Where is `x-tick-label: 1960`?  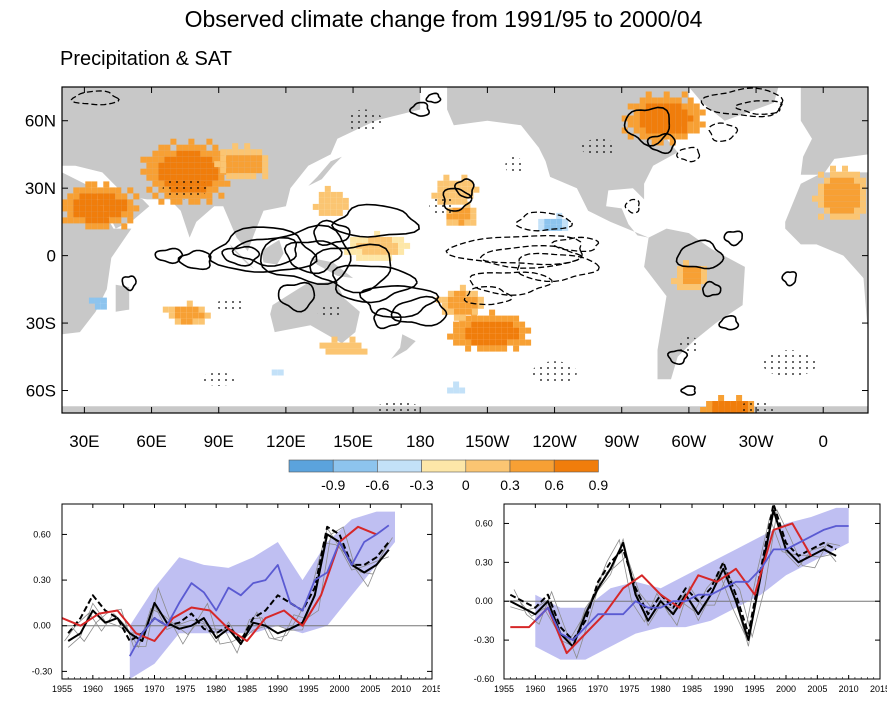
x-tick-label: 1960 is located at coordinates (93, 689).